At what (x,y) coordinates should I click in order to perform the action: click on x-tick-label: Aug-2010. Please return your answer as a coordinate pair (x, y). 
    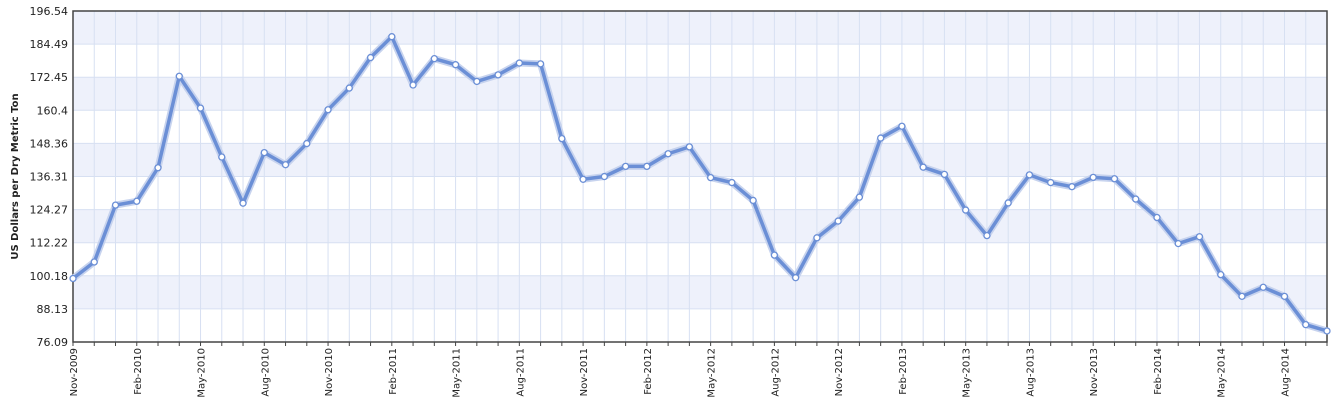
    Looking at the image, I should click on (265, 372).